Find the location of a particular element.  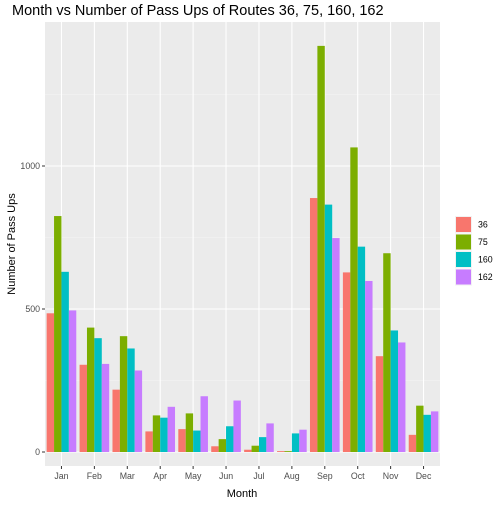

legend-label-75: 75 is located at coordinates (483, 242).